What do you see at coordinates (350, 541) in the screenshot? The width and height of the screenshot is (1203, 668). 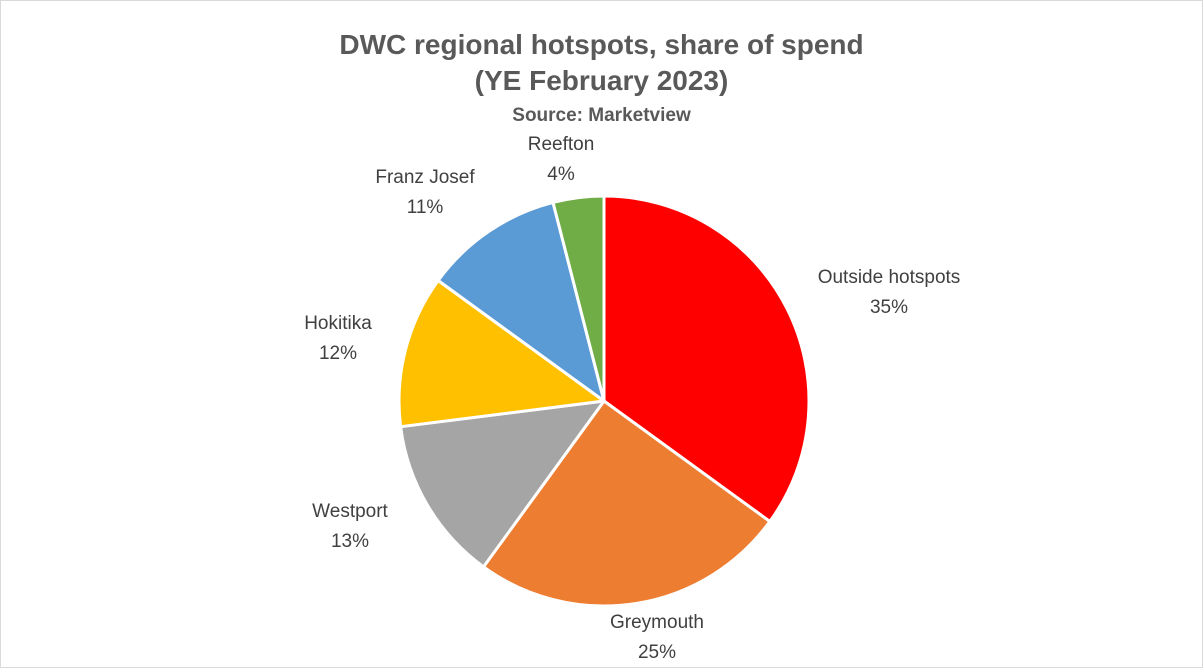 I see `slice-percent-westport: 13%` at bounding box center [350, 541].